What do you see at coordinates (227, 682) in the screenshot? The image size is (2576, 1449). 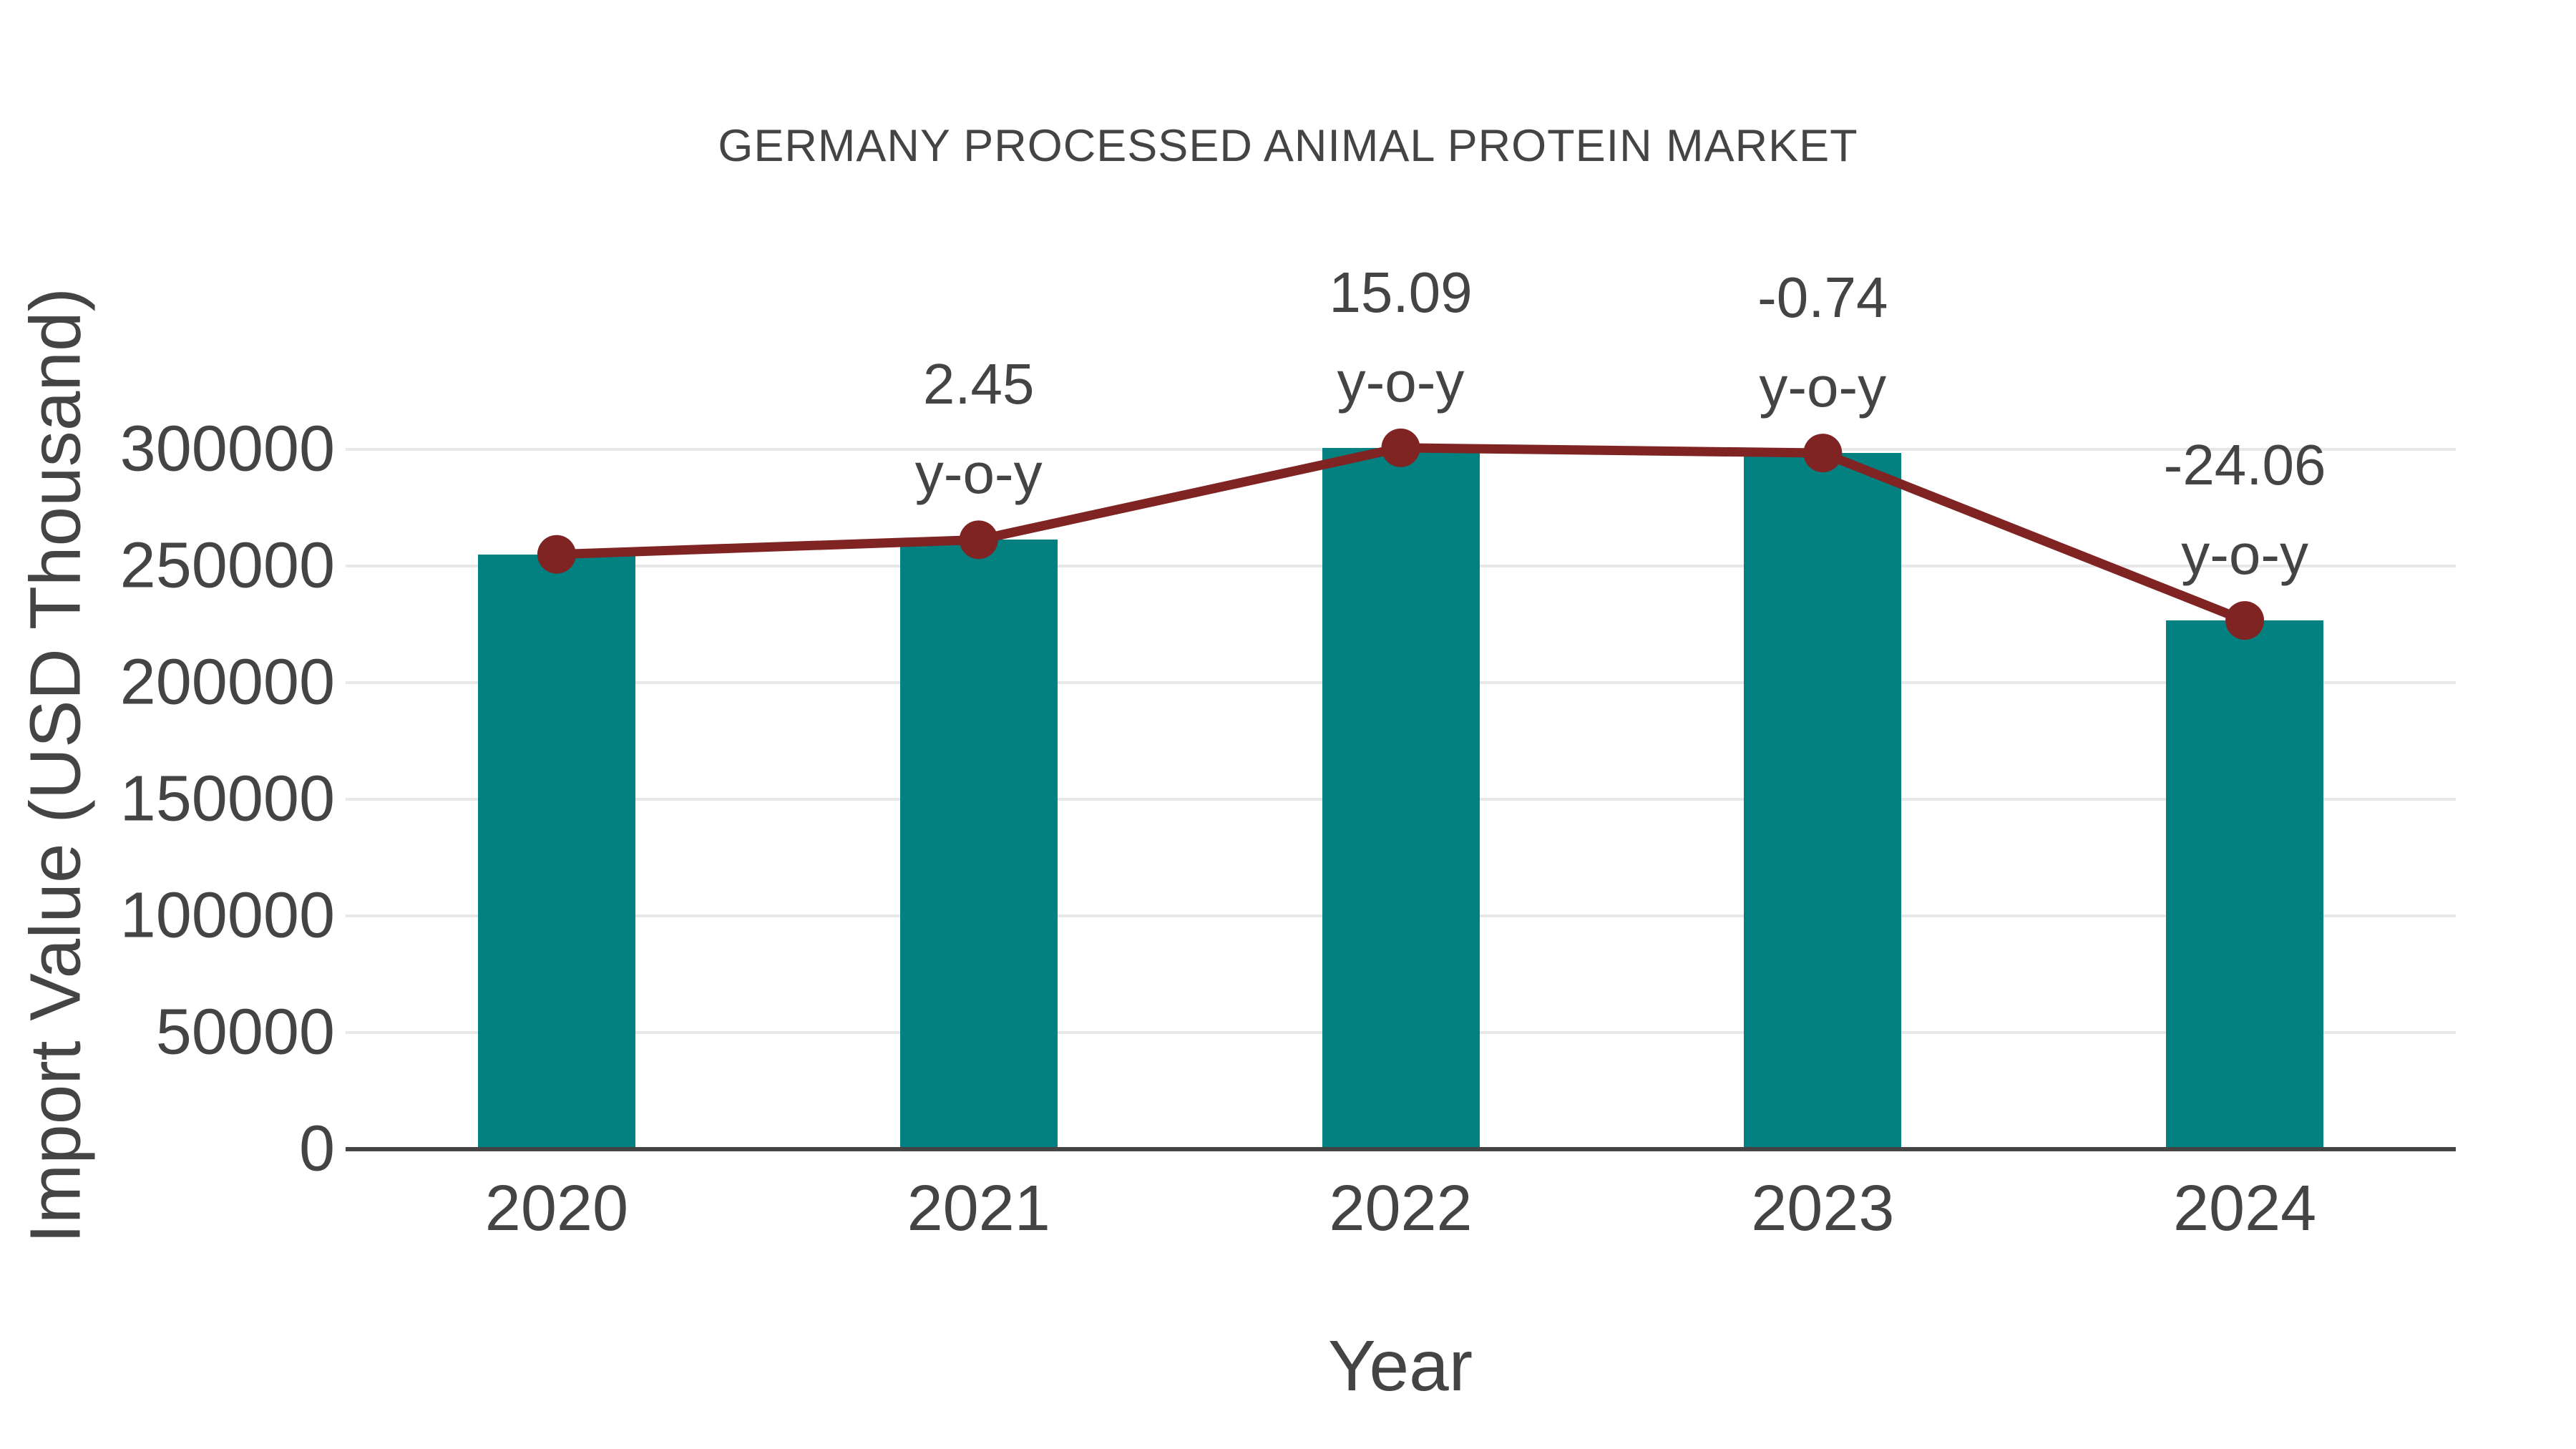 I see `y-tick-label: 200000` at bounding box center [227, 682].